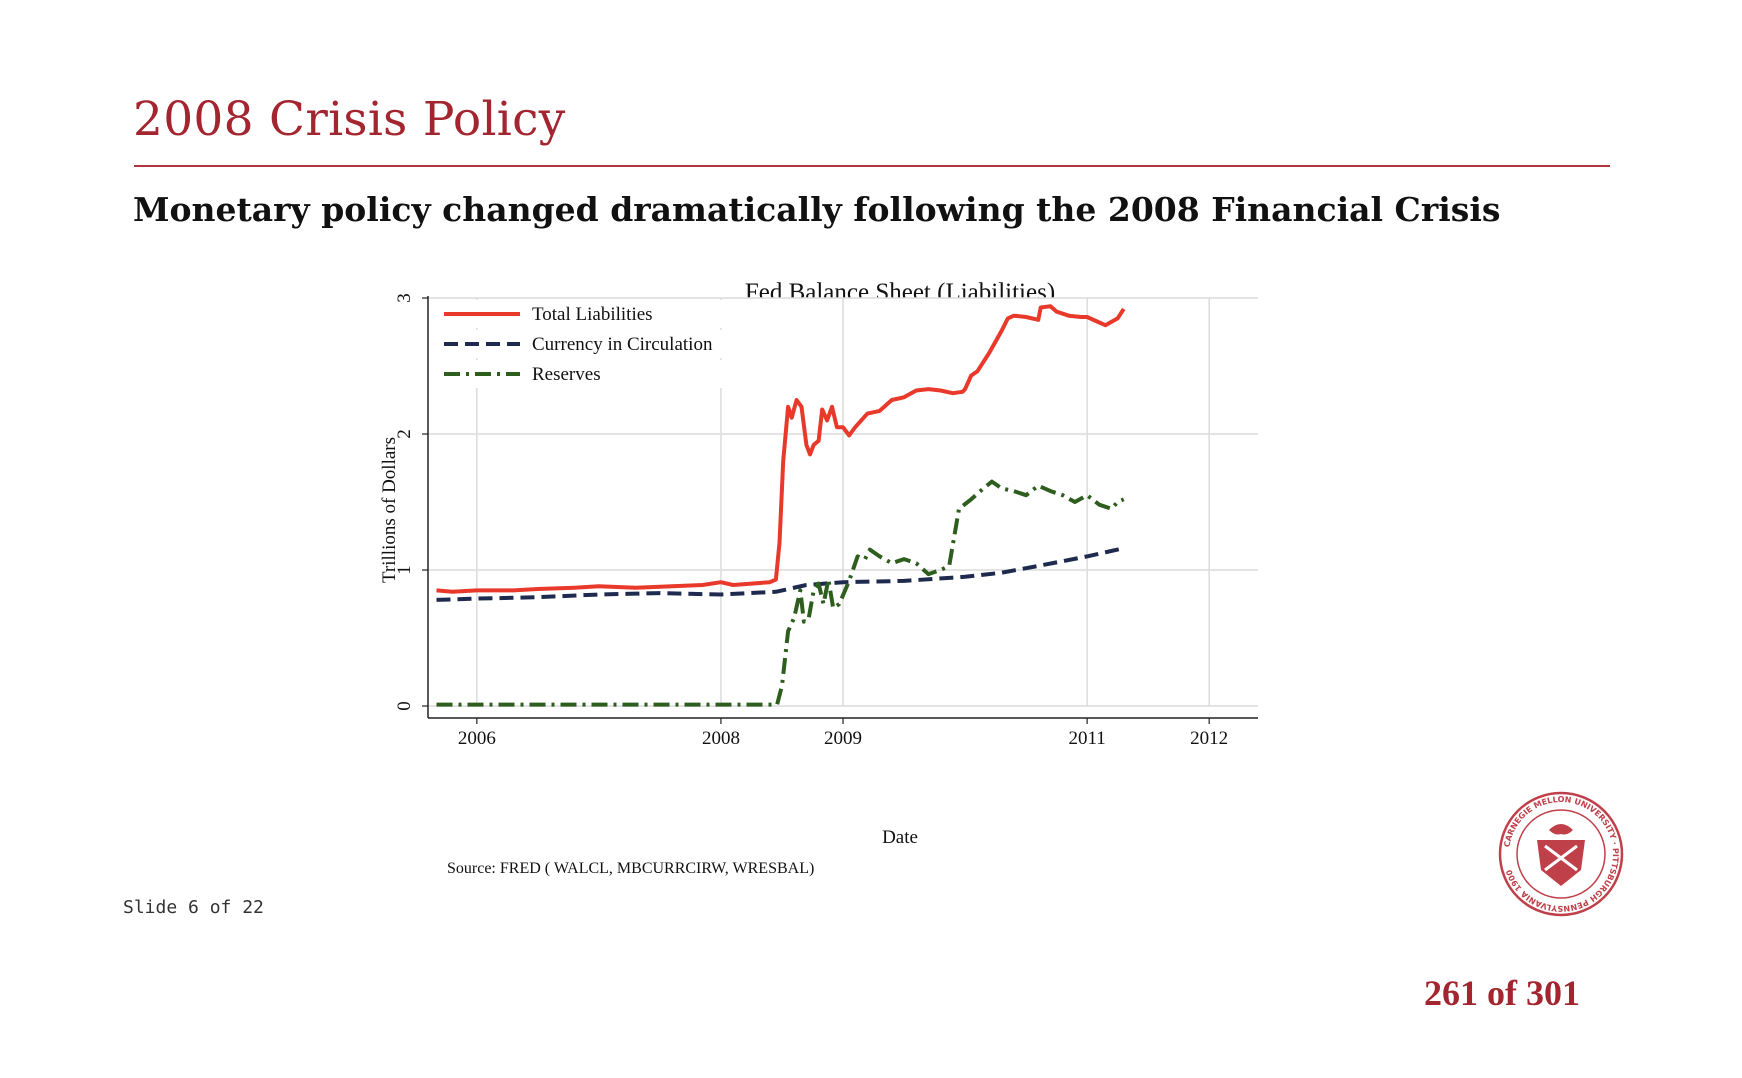 This screenshot has height=1078, width=1742. I want to click on page-count: 261 of 301, so click(1502, 993).